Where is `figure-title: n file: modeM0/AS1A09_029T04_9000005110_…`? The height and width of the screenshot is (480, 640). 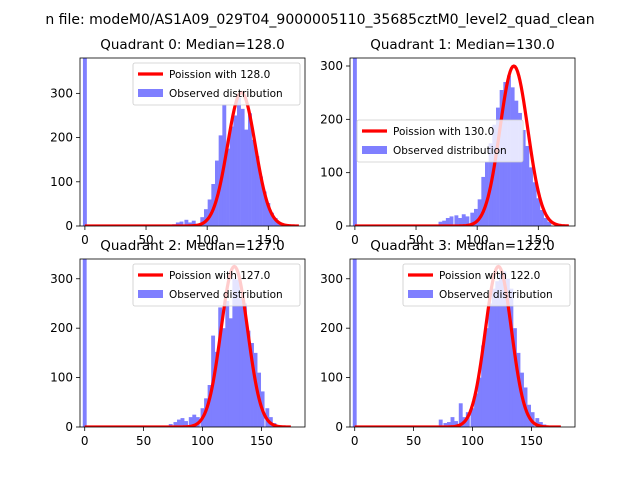
figure-title: n file: modeM0/AS1A09_029T04_9000005110_… is located at coordinates (319, 20).